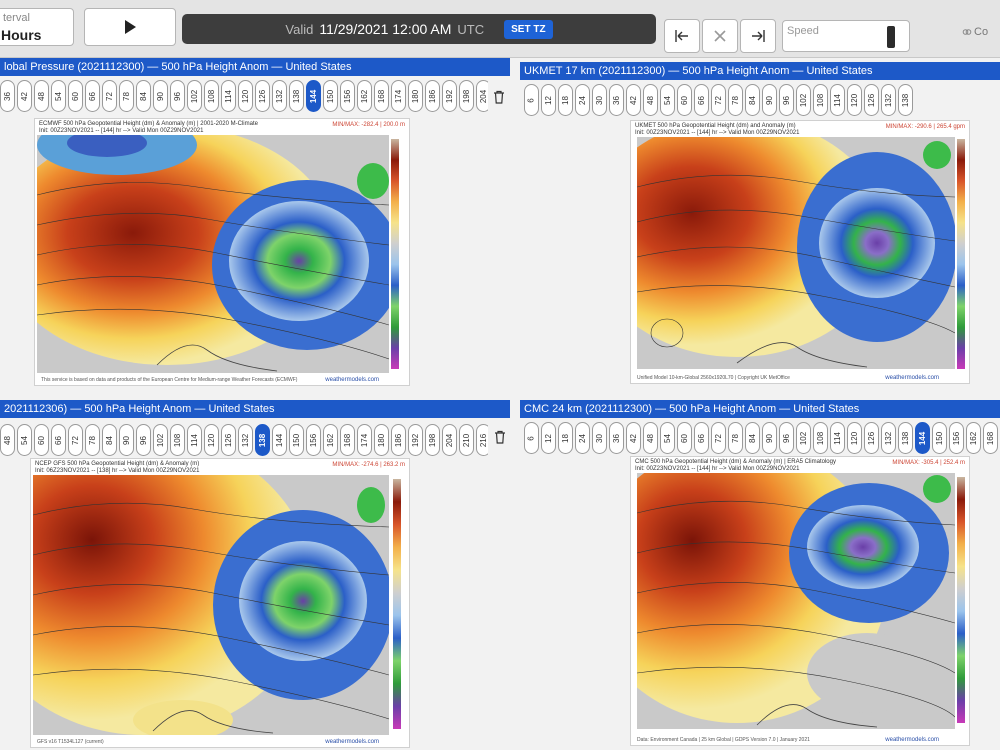 The height and width of the screenshot is (750, 1000). Describe the element at coordinates (599, 438) in the screenshot. I see `forecast-hour-pill: 30` at that location.